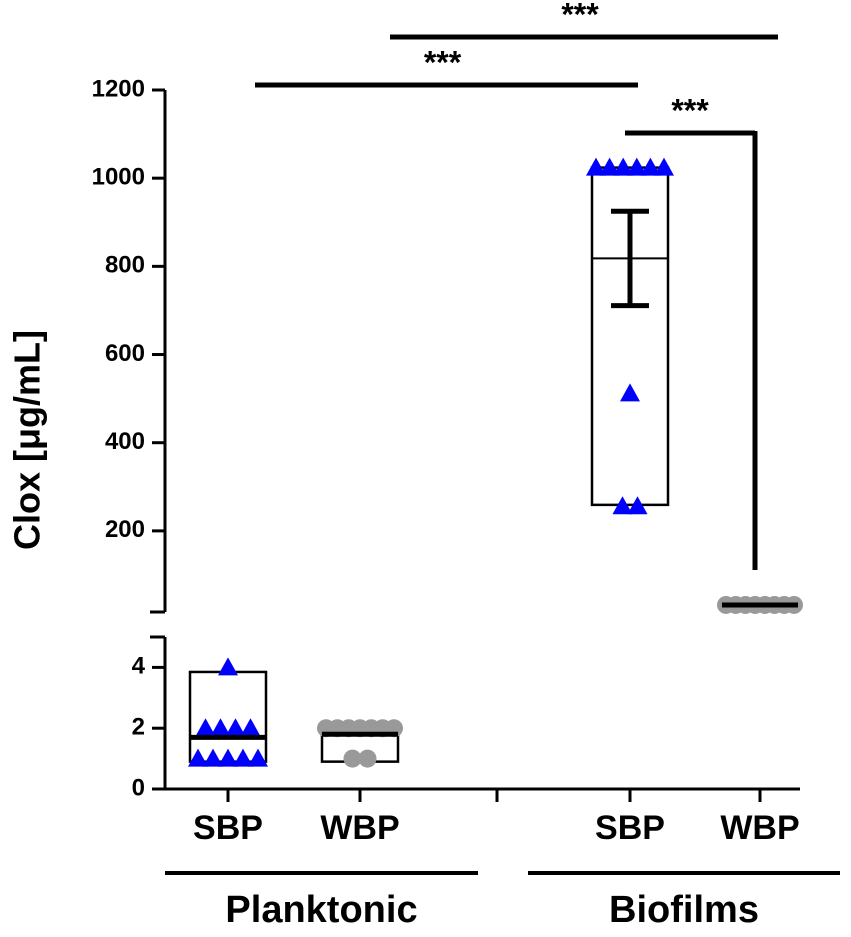  What do you see at coordinates (125, 353) in the screenshot?
I see `y-tick-label: 600` at bounding box center [125, 353].